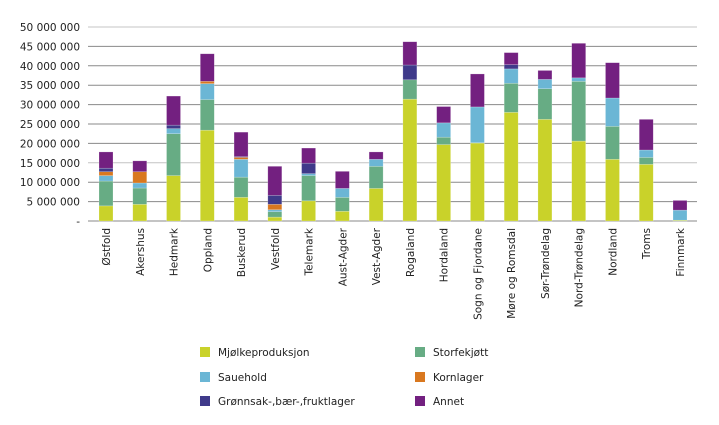  I want to click on legend-label: Mjølkeproduksjon, so click(264, 353).